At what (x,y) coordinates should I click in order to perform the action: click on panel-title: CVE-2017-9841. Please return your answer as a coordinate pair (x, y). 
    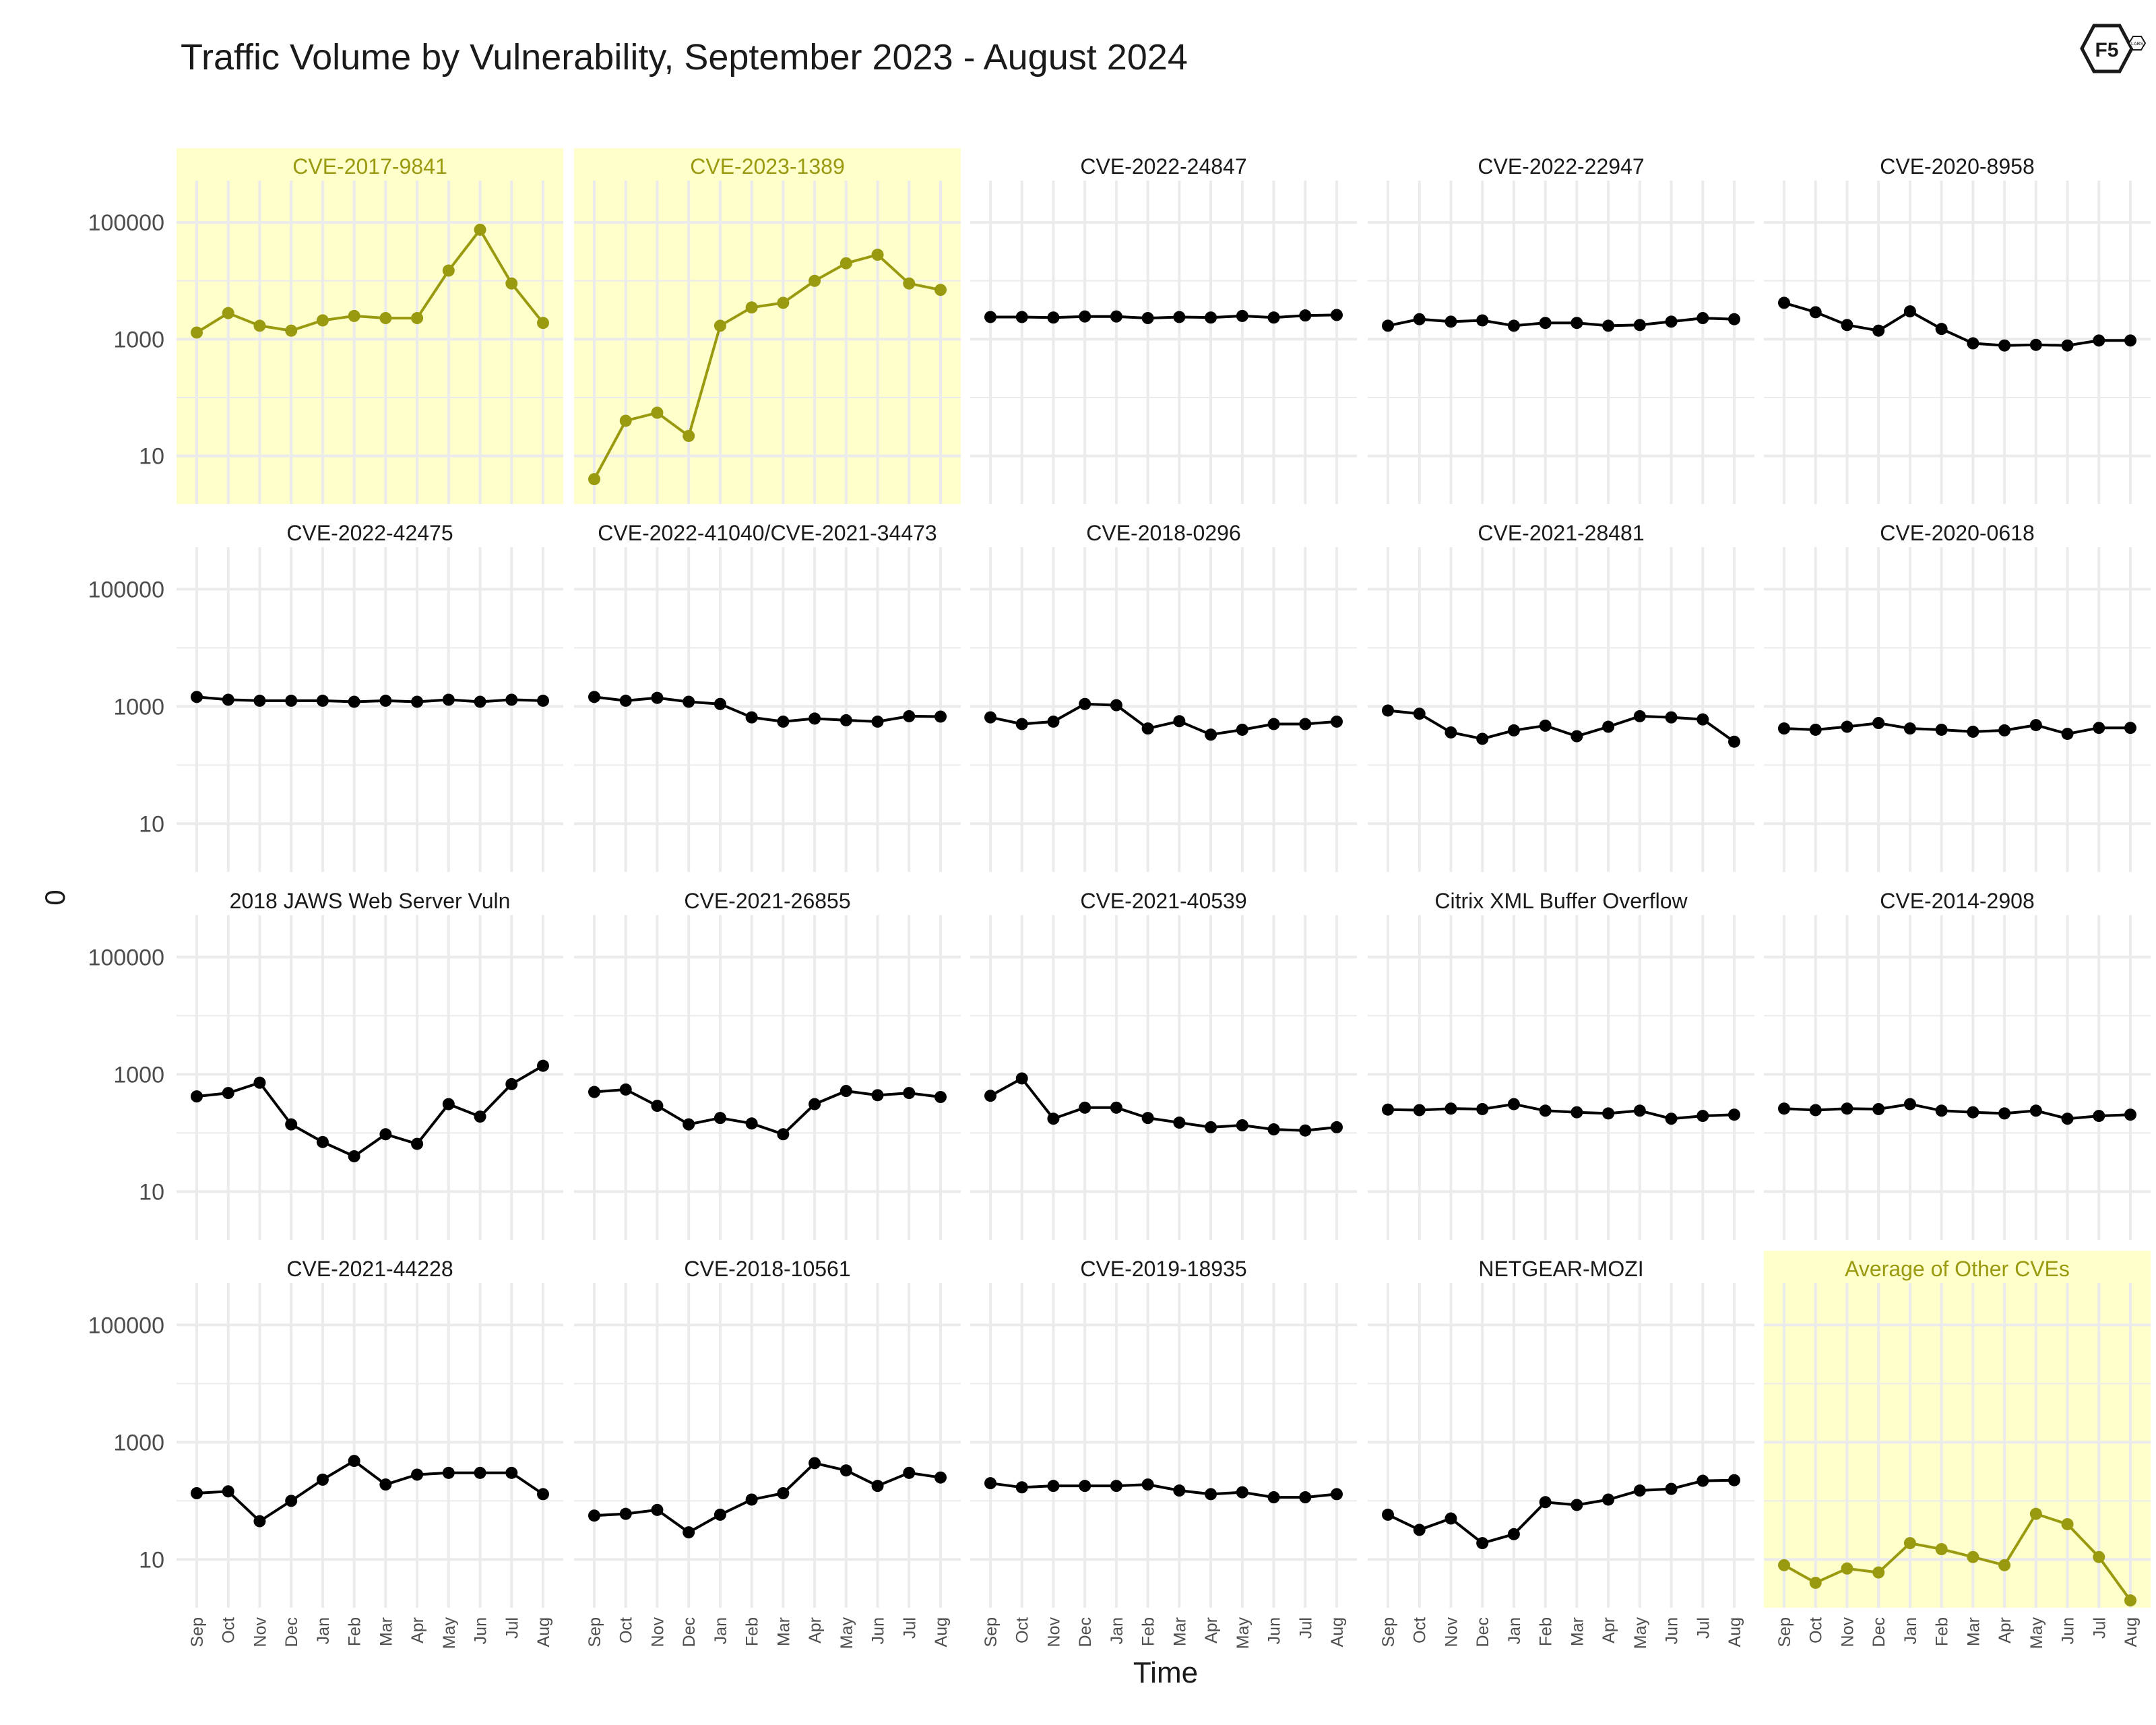
    Looking at the image, I should click on (369, 166).